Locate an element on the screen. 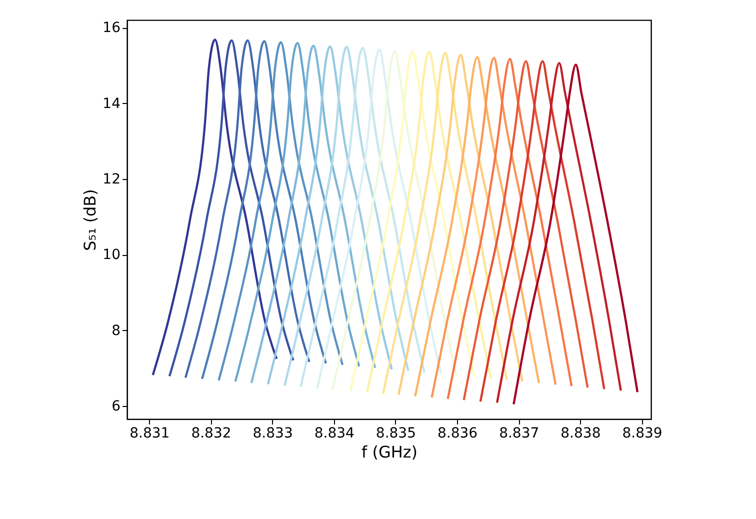 The width and height of the screenshot is (756, 519). y-tick-label: 12 is located at coordinates (111, 179).